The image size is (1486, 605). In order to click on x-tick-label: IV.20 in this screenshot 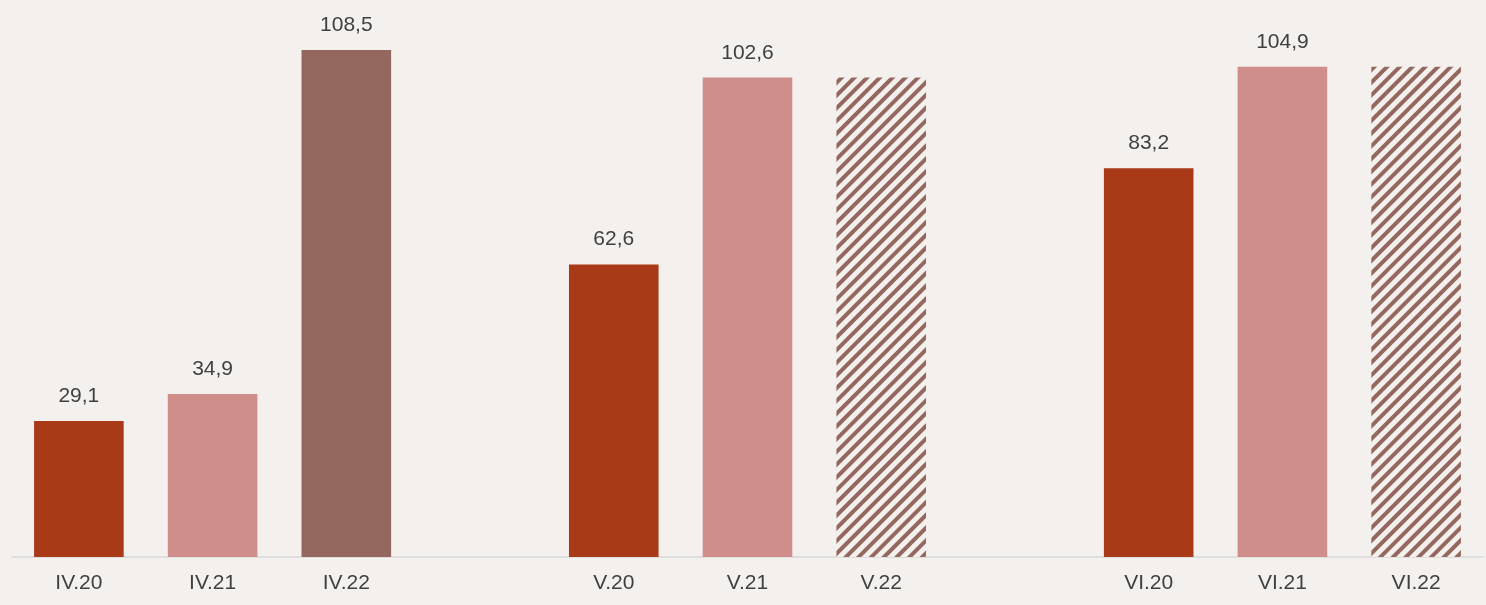, I will do `click(79, 581)`.